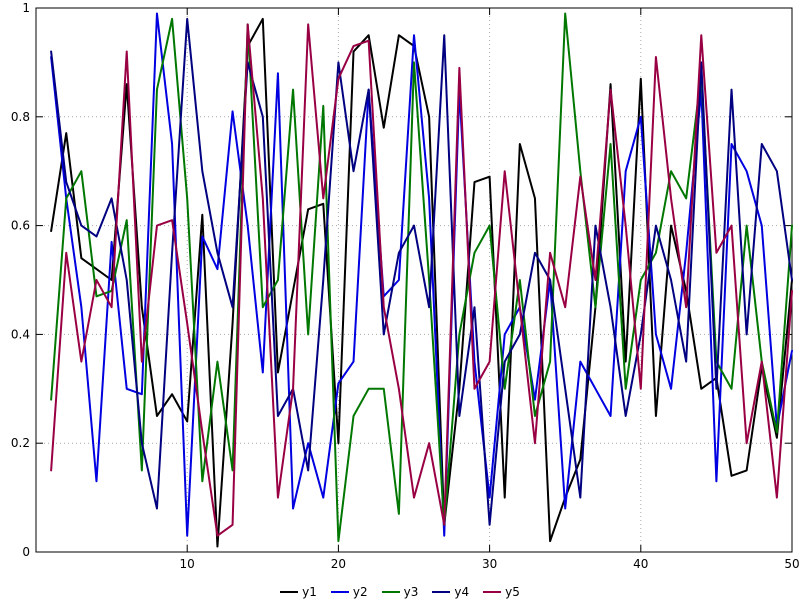  What do you see at coordinates (187, 564) in the screenshot?
I see `svg-text: 10` at bounding box center [187, 564].